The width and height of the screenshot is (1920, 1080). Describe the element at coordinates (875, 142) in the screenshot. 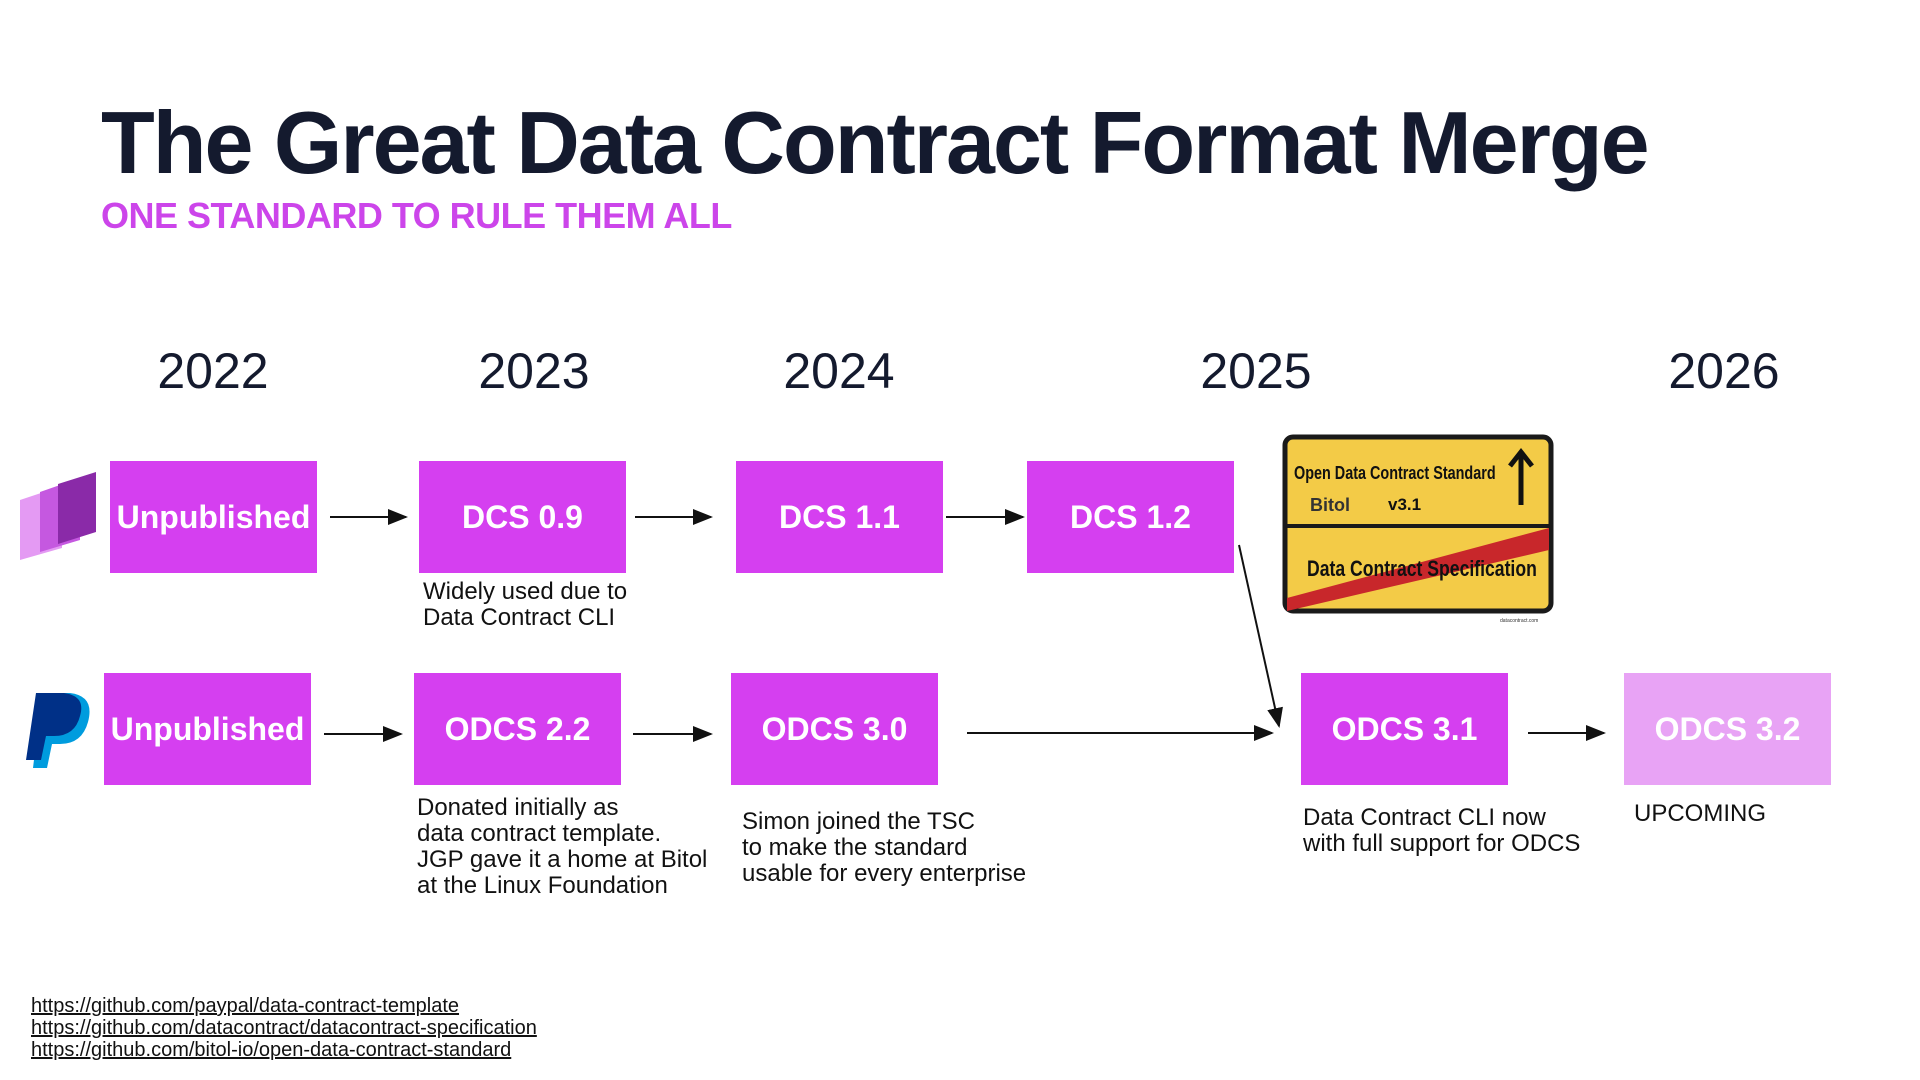

I see `title: The Great Data Contract Format Merge` at that location.